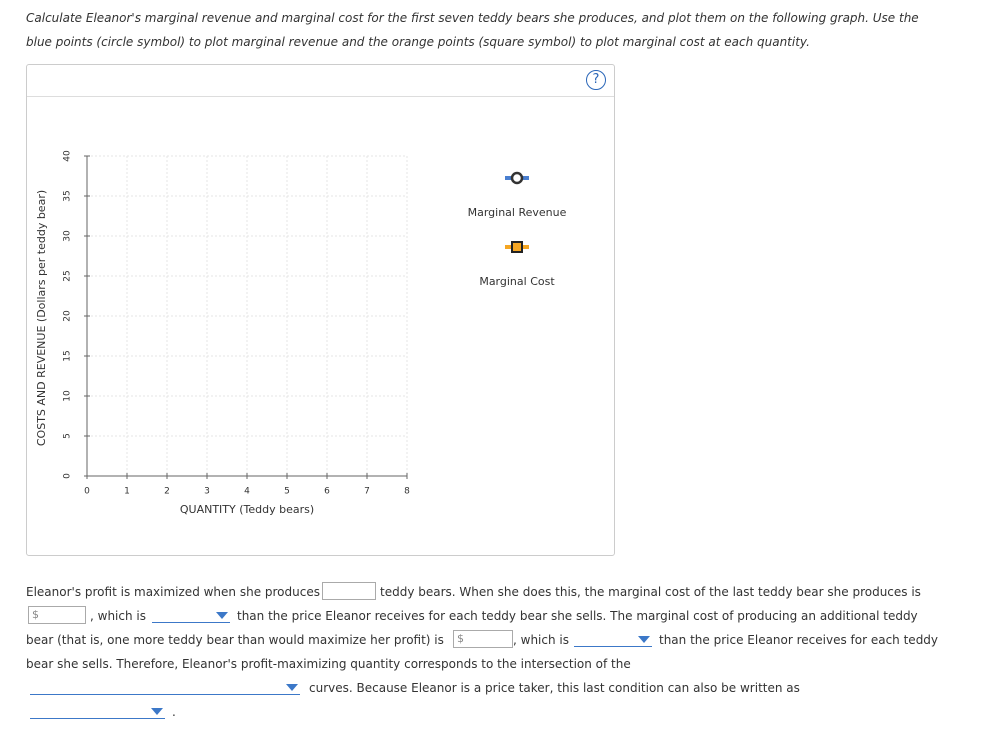  I want to click on x-tick-label: 1, so click(127, 492).